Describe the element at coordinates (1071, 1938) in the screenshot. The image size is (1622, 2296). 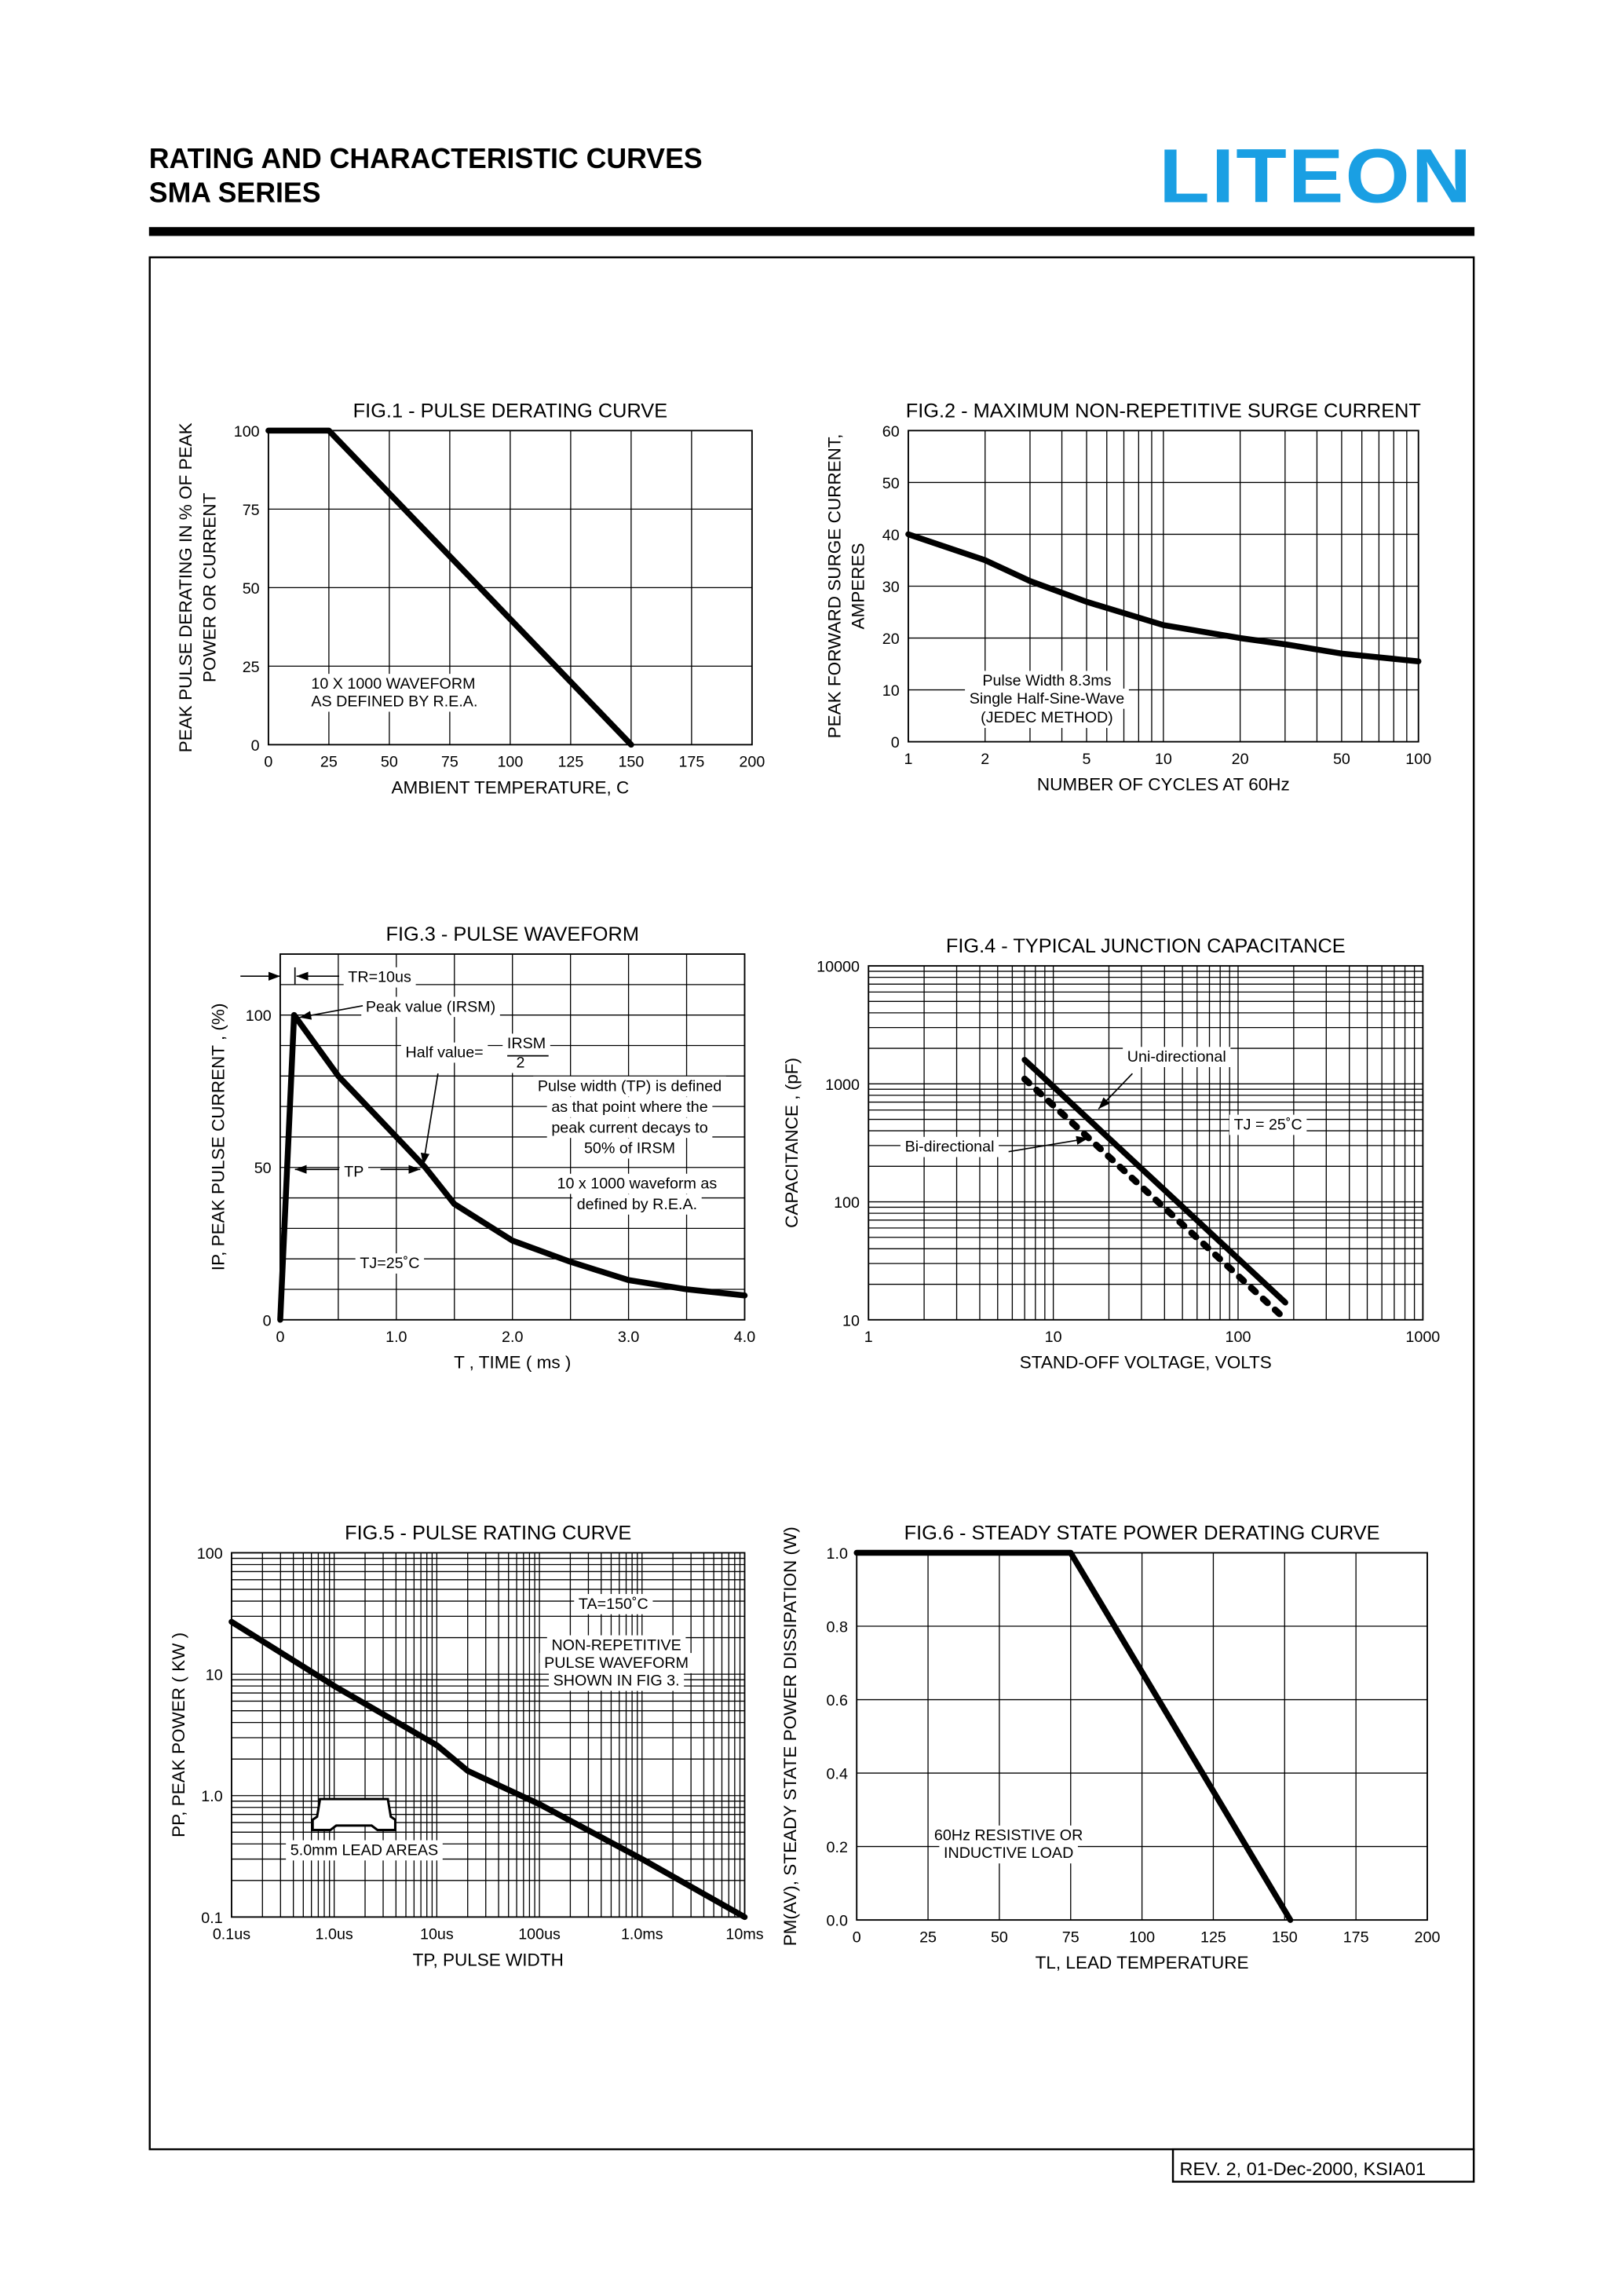
I see `x-tick-label: 75` at that location.